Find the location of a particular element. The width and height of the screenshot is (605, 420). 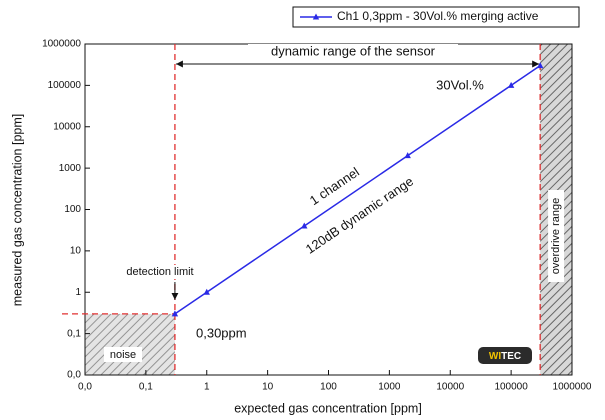

x-tick-label: 0,0 is located at coordinates (85, 387).